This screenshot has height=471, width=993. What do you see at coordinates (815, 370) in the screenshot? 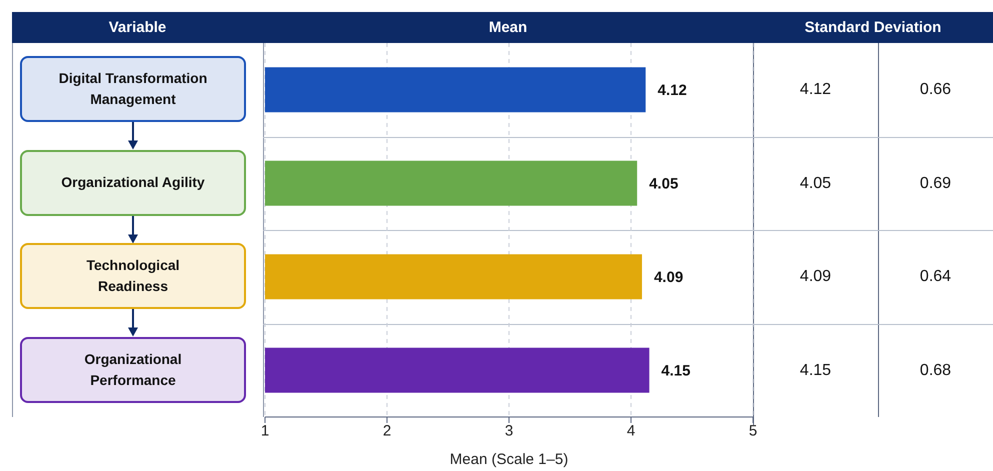
I see `text: 4.15` at bounding box center [815, 370].